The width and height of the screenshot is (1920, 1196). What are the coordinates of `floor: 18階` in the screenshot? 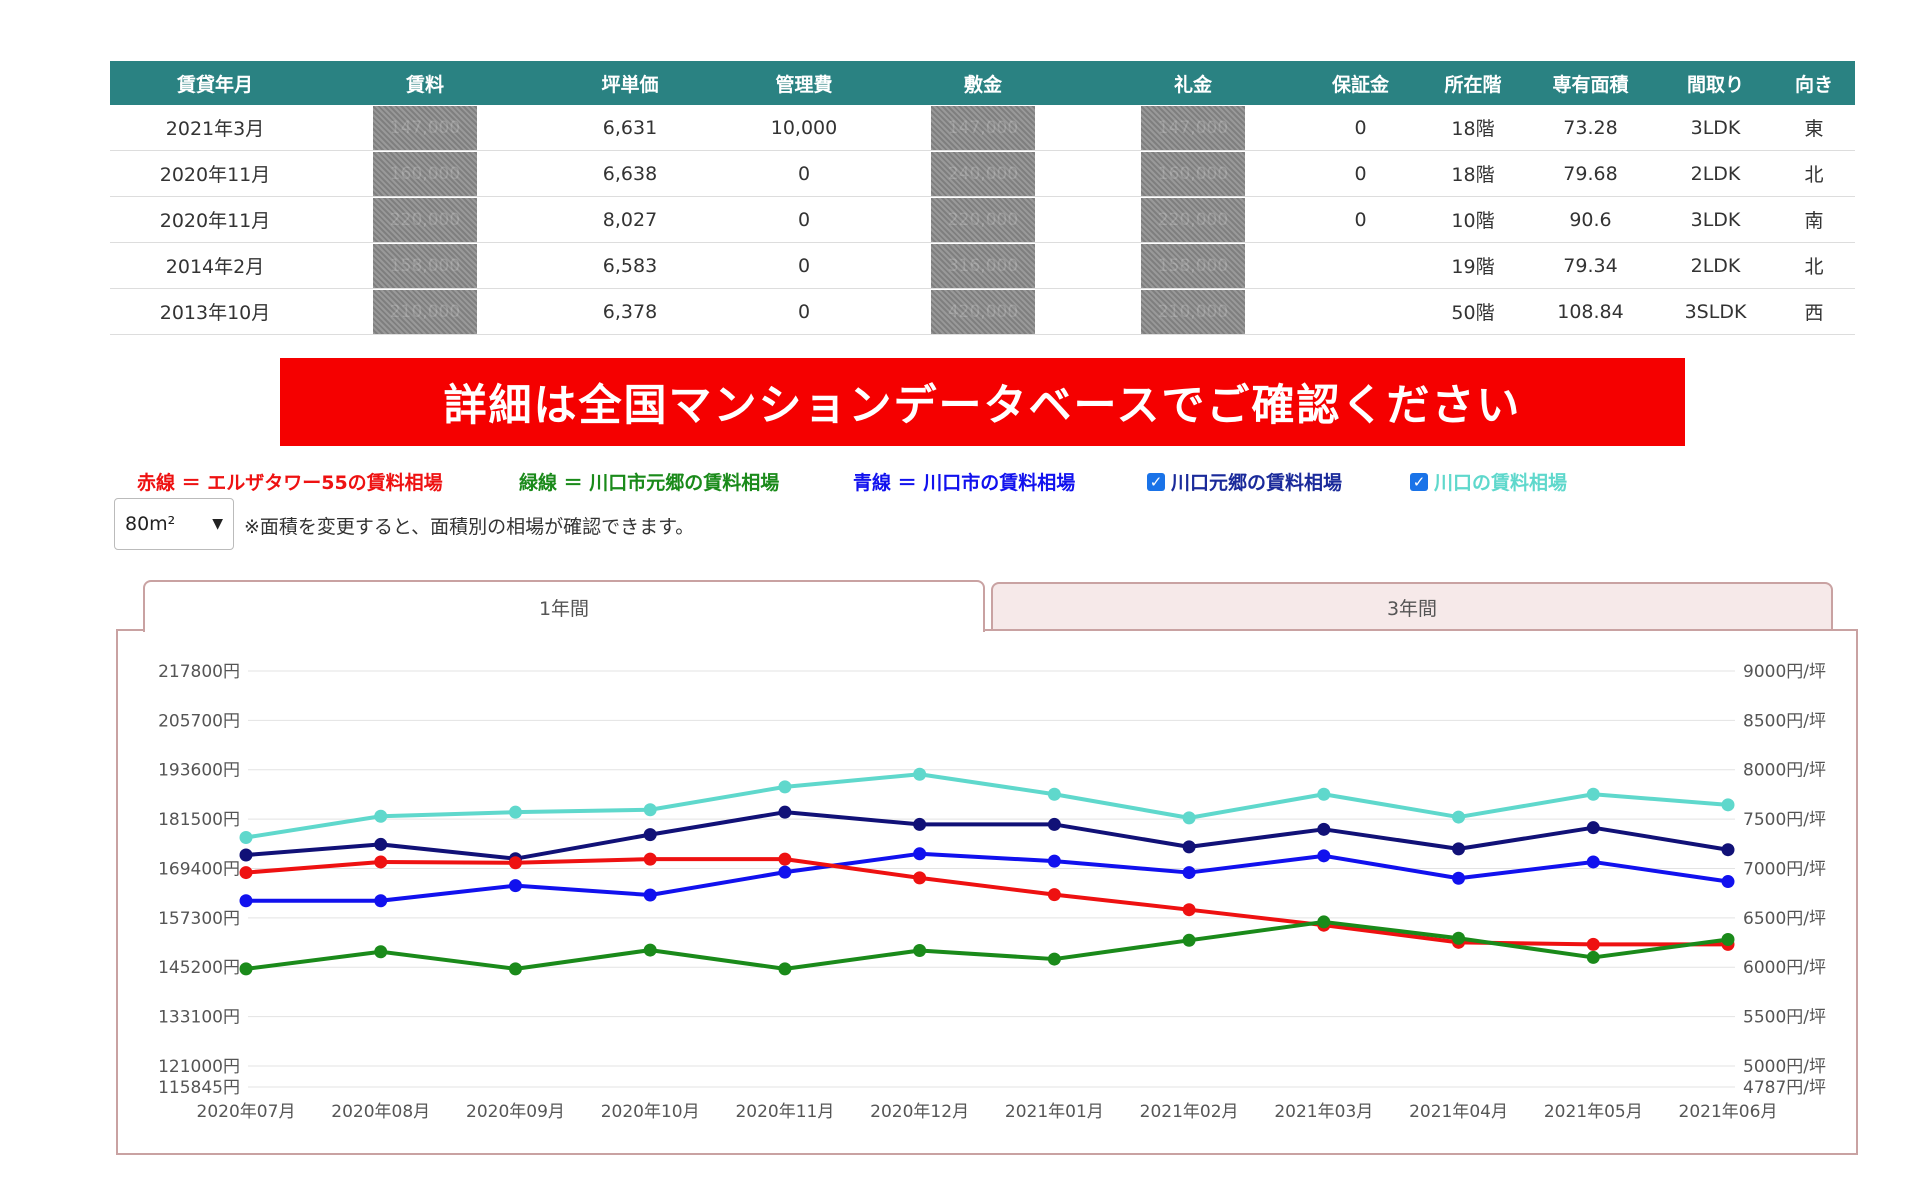 It's located at (1473, 173).